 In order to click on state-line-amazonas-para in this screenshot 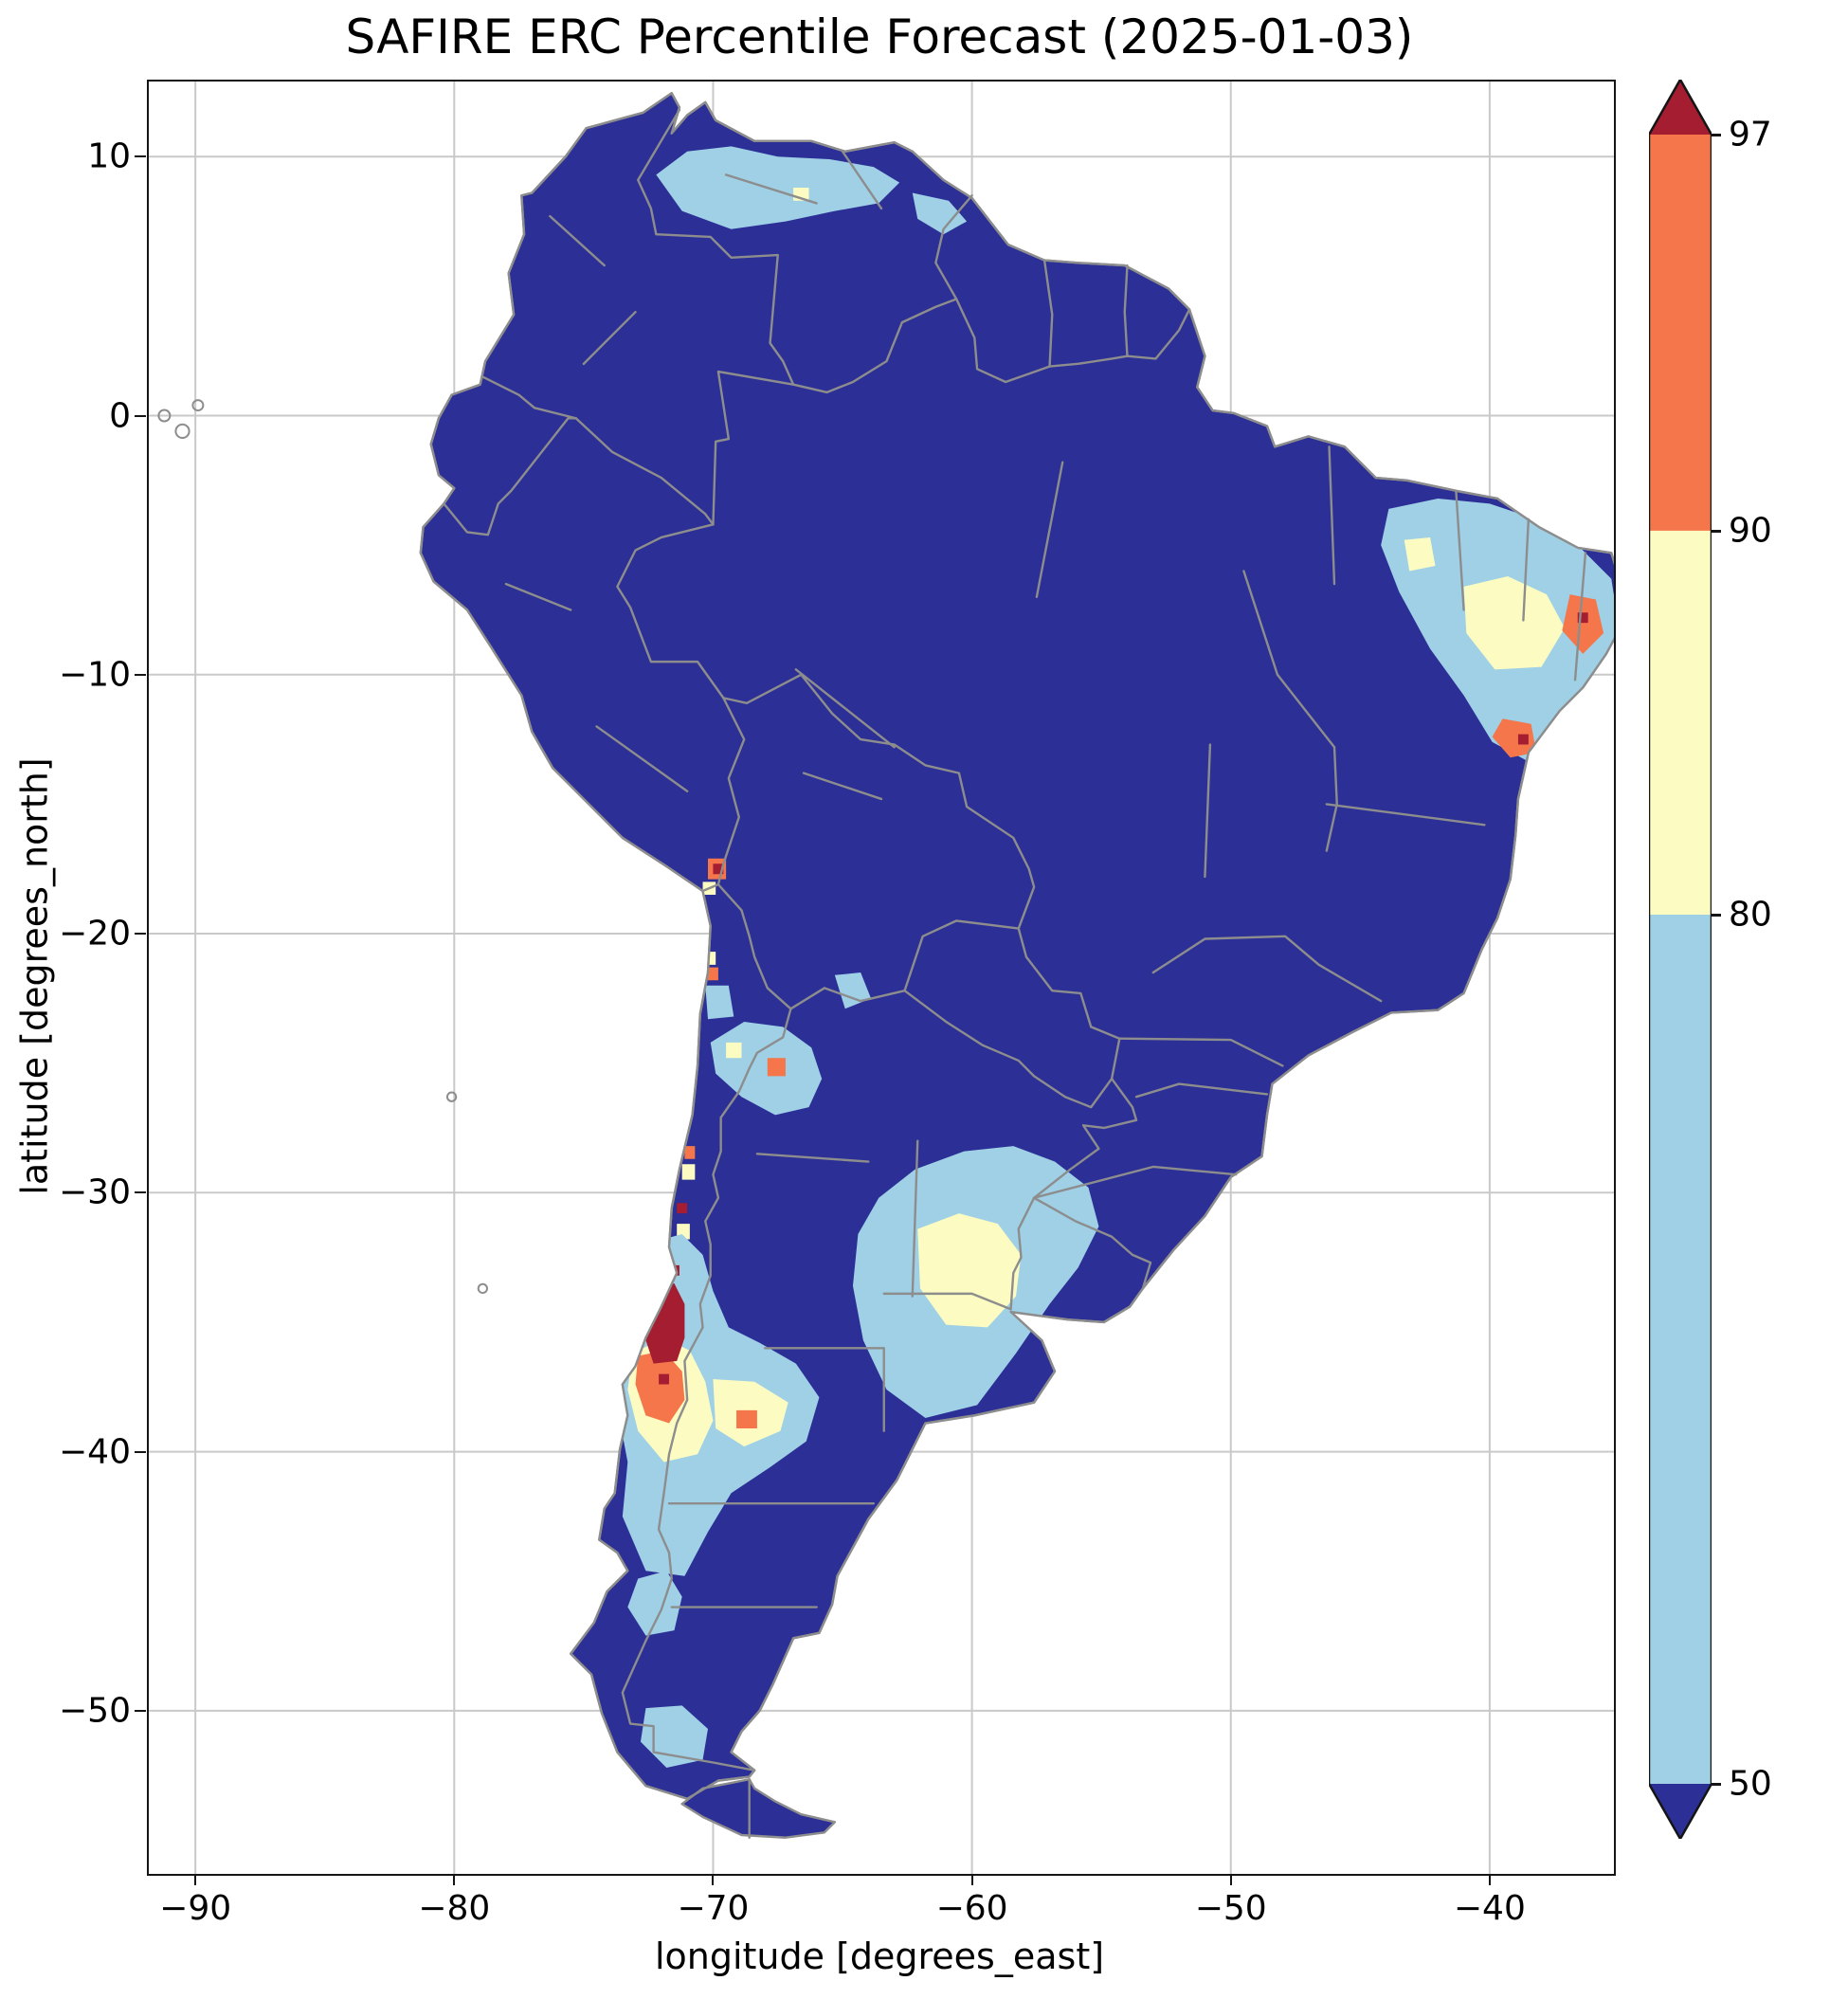, I will do `click(1049, 530)`.